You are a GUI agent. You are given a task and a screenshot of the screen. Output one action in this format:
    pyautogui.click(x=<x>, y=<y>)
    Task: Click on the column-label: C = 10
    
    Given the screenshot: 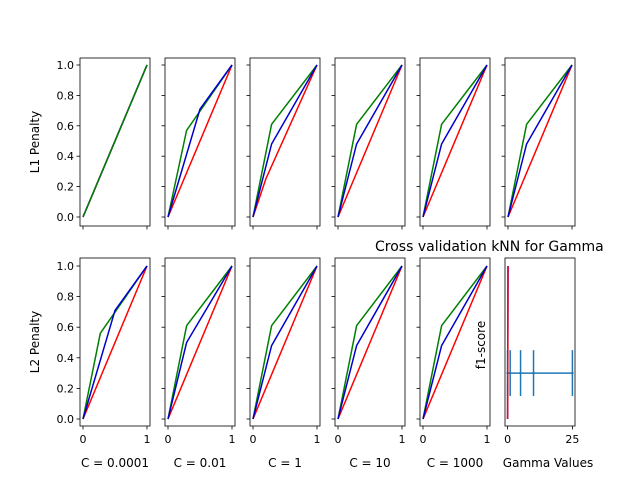 What is the action you would take?
    pyautogui.click(x=369, y=463)
    